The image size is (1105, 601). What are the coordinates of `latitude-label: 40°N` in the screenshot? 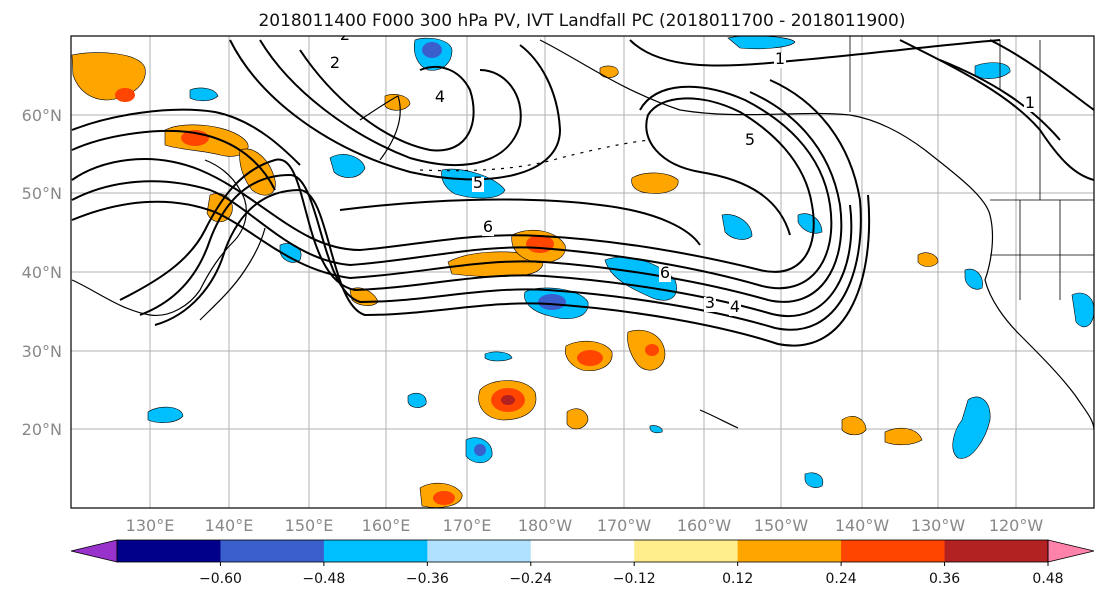 It's located at (42, 272).